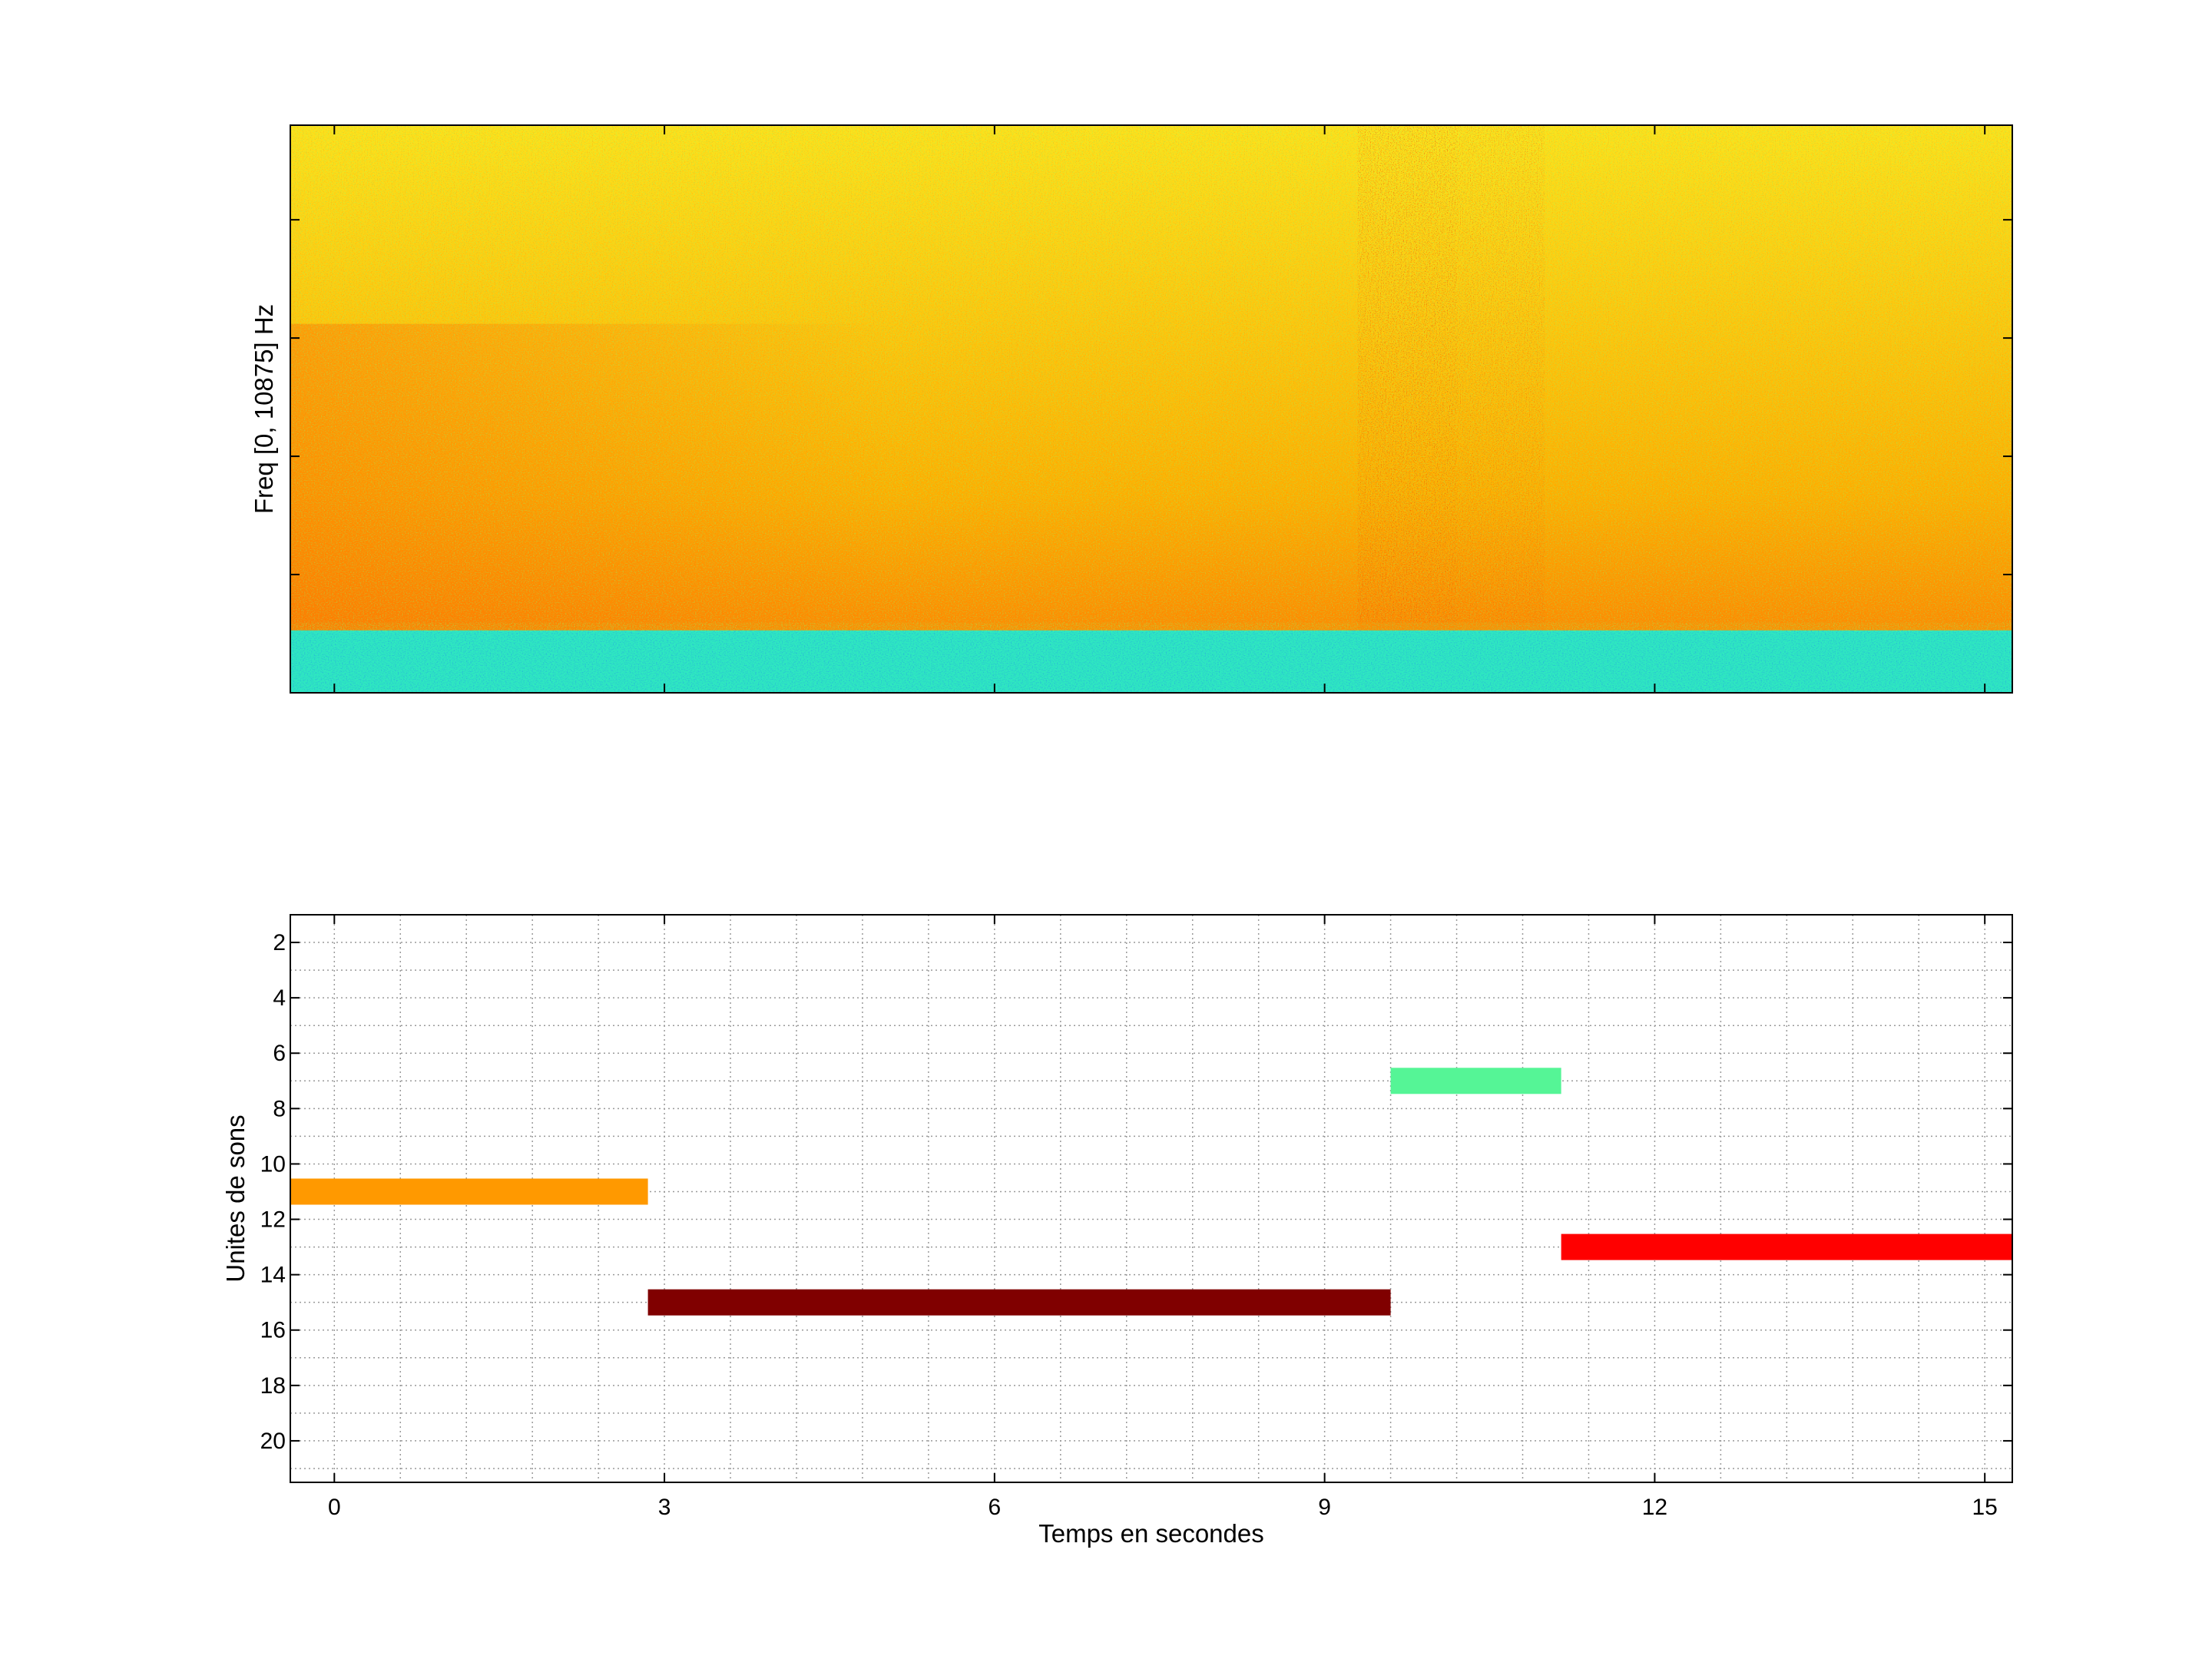  What do you see at coordinates (1151, 1192) in the screenshot?
I see `timeline-segments` at bounding box center [1151, 1192].